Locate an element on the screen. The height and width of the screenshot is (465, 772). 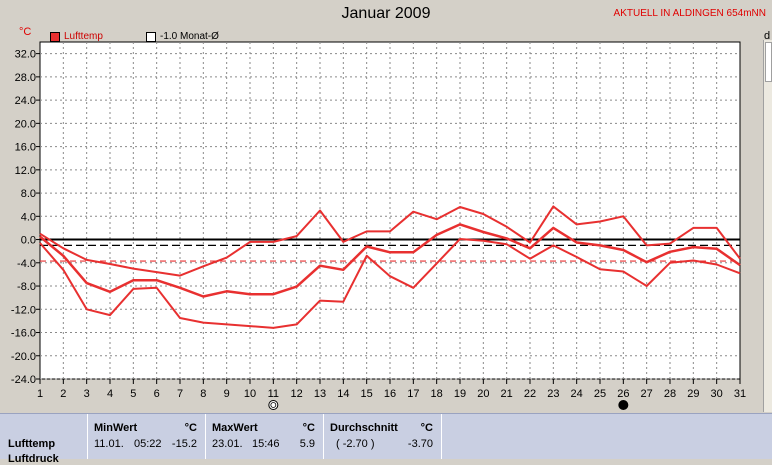
x-tick-label: 16 is located at coordinates (390, 394).